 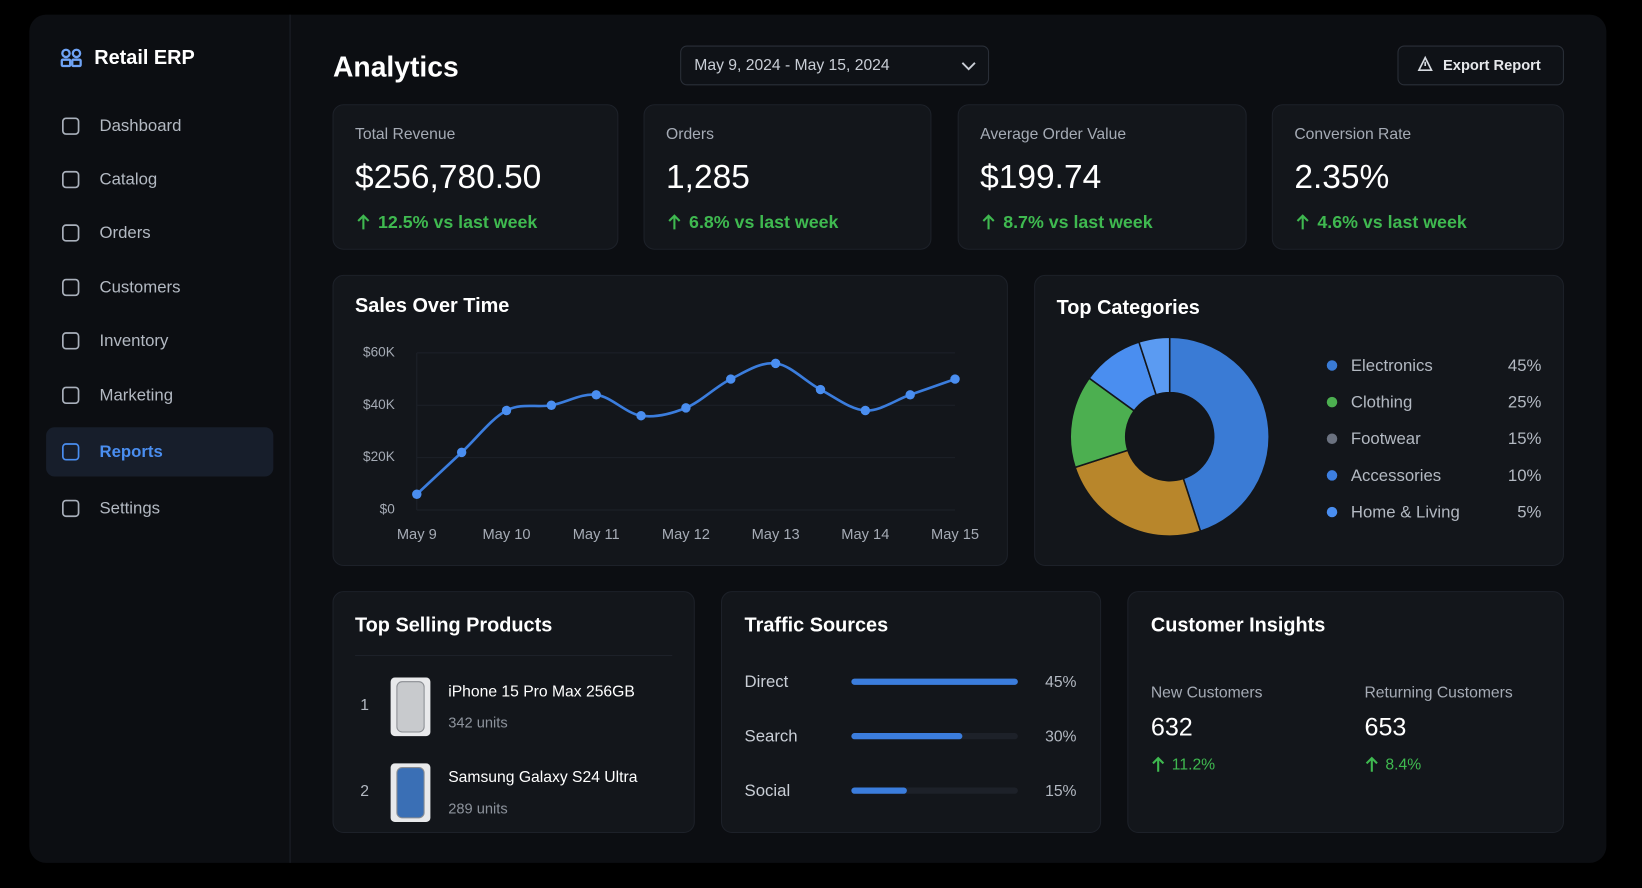 I want to click on metric-value: 653, so click(x=1385, y=727).